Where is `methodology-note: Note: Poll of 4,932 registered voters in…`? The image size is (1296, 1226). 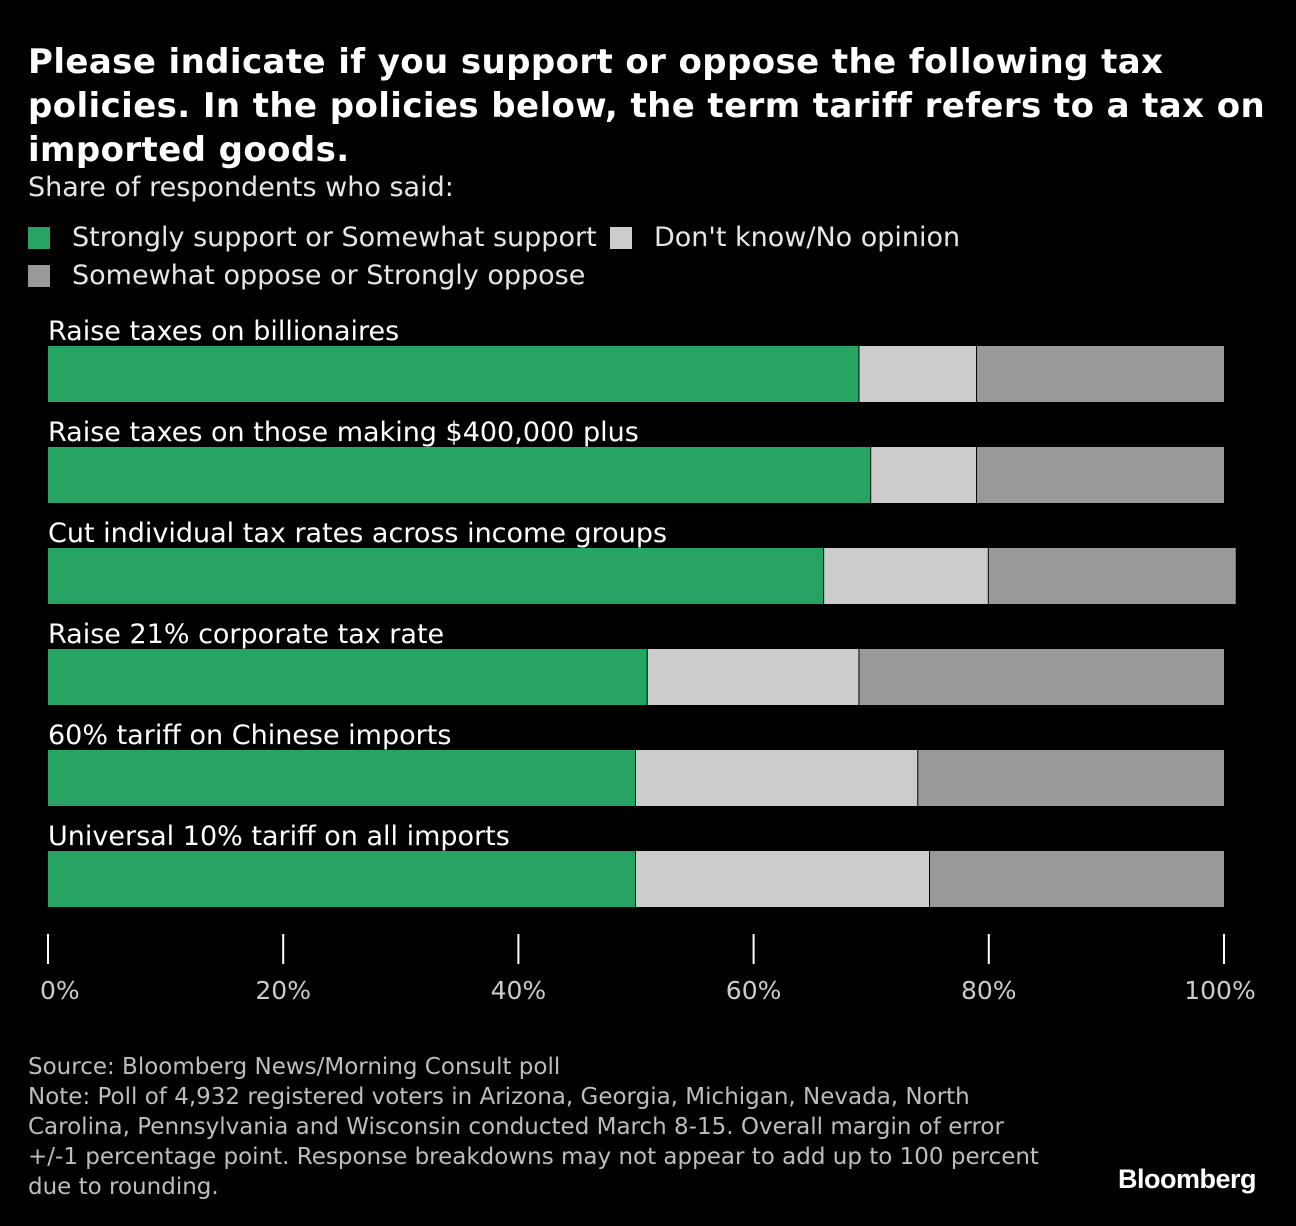
methodology-note: Note: Poll of 4,932 registered voters in… is located at coordinates (533, 1142).